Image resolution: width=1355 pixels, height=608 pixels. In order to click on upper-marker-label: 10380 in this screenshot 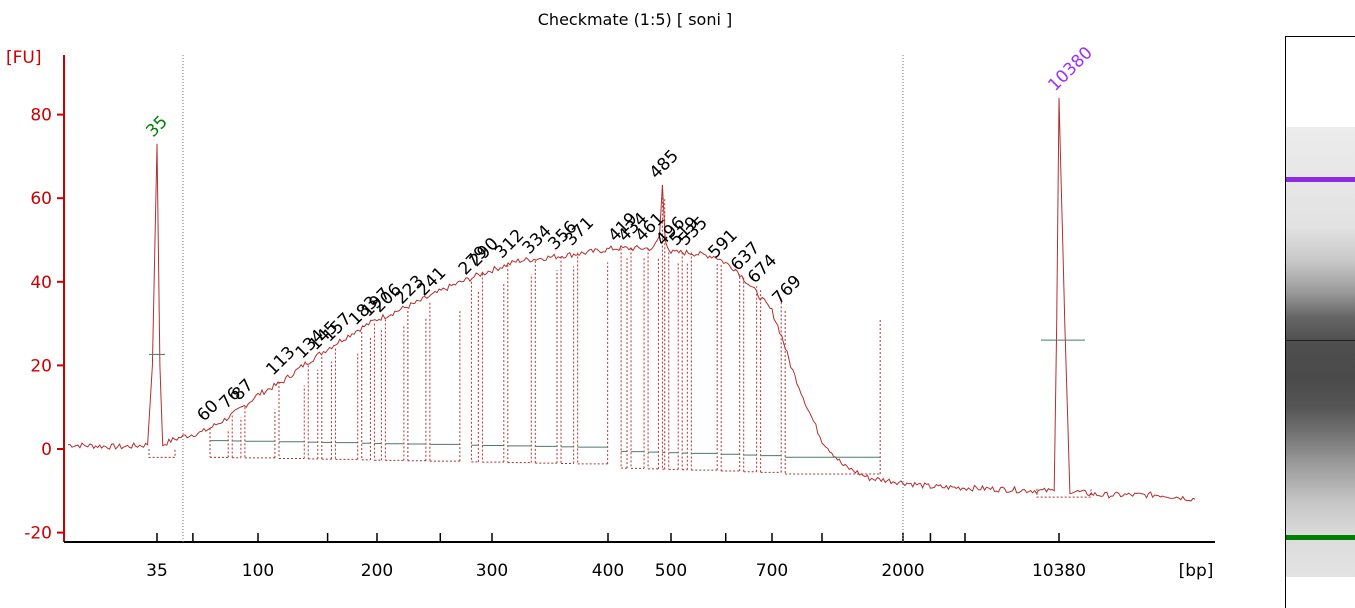, I will do `click(1070, 69)`.